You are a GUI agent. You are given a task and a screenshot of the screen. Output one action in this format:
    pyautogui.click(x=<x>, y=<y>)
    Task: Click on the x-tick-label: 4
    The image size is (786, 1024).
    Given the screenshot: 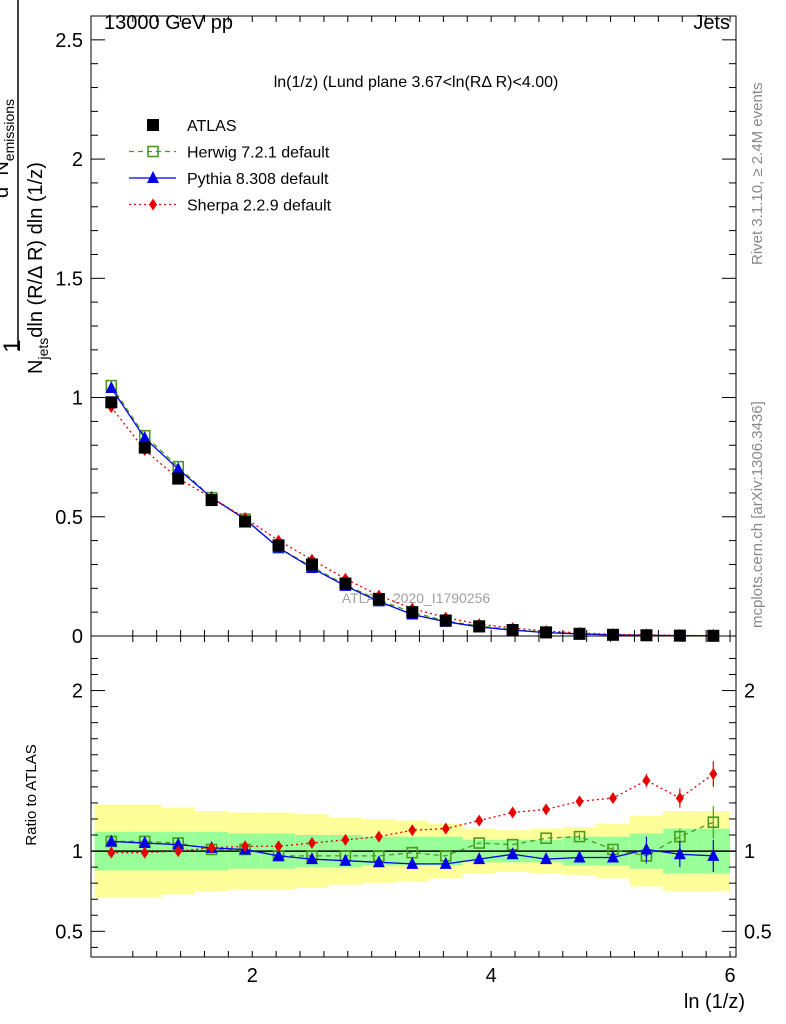 What is the action you would take?
    pyautogui.click(x=491, y=976)
    